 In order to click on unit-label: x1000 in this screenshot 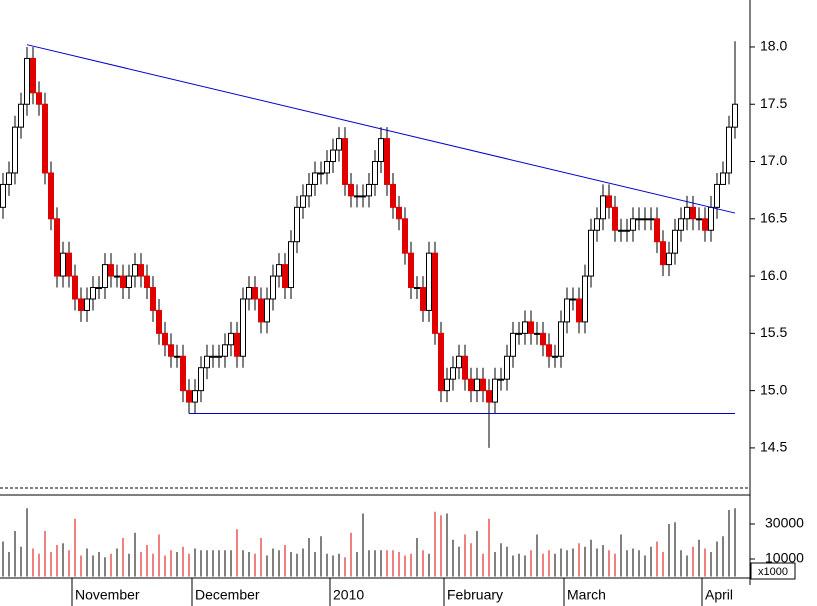, I will do `click(773, 572)`.